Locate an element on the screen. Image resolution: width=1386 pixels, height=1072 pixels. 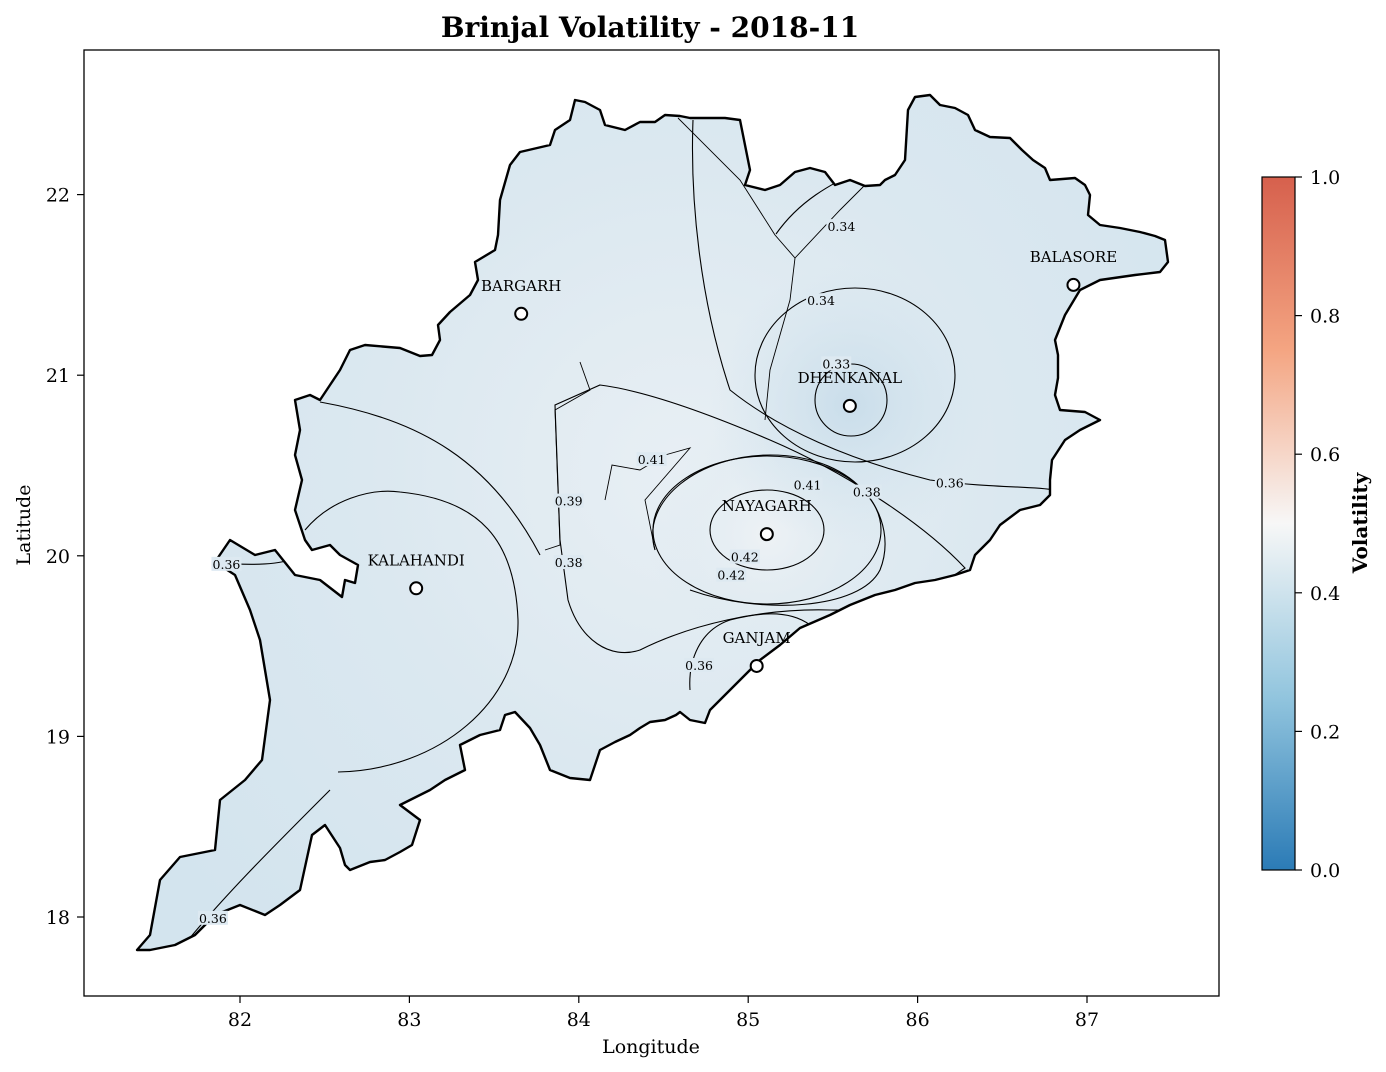
district-label: GANJAM is located at coordinates (757, 638).